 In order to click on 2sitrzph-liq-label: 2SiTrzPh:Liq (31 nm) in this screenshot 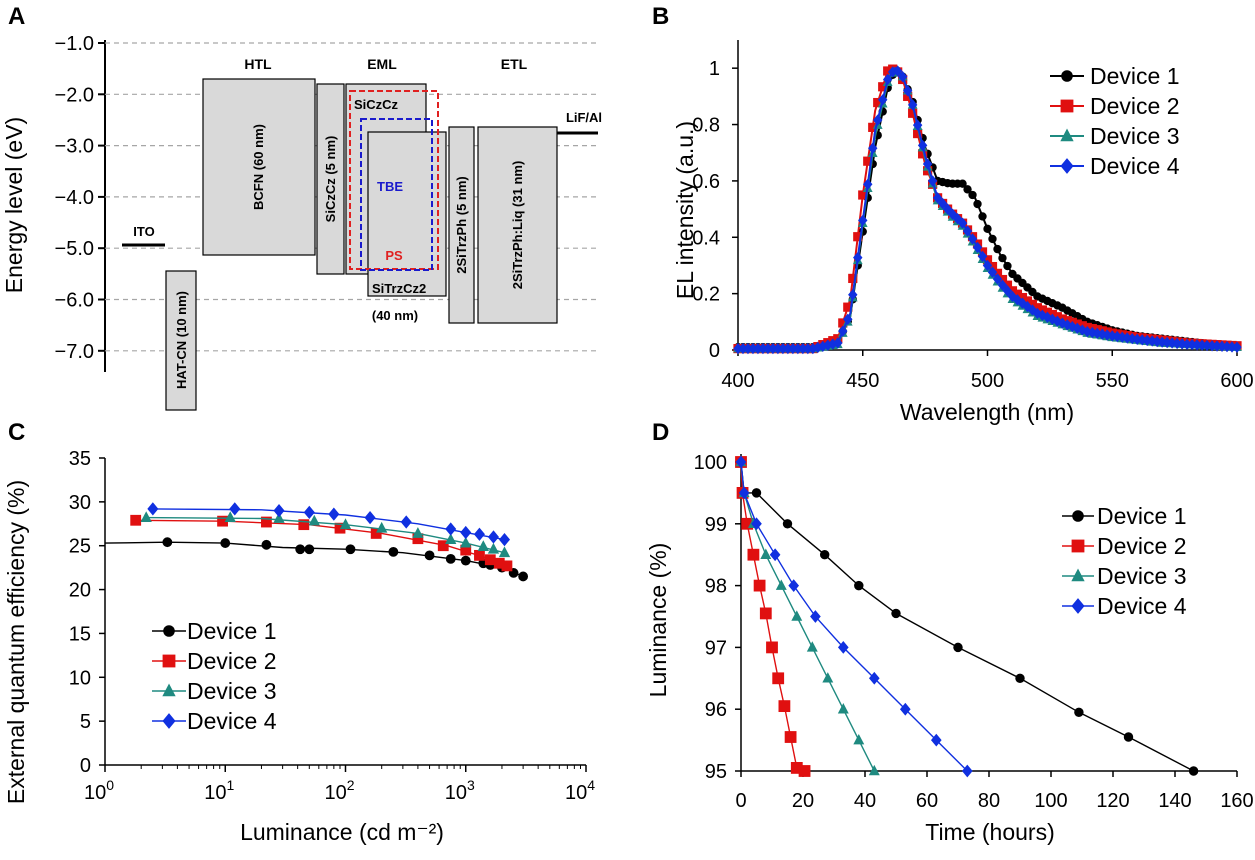, I will do `click(517, 225)`.